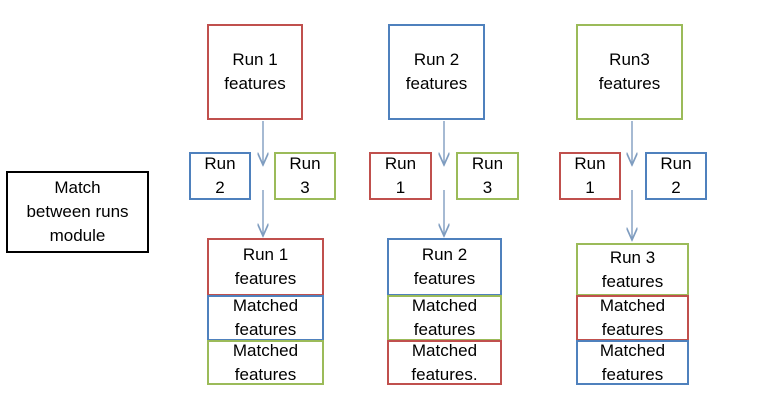 The height and width of the screenshot is (403, 766). I want to click on run2-stack-matched-features-1-box: Matched features, so click(444, 318).